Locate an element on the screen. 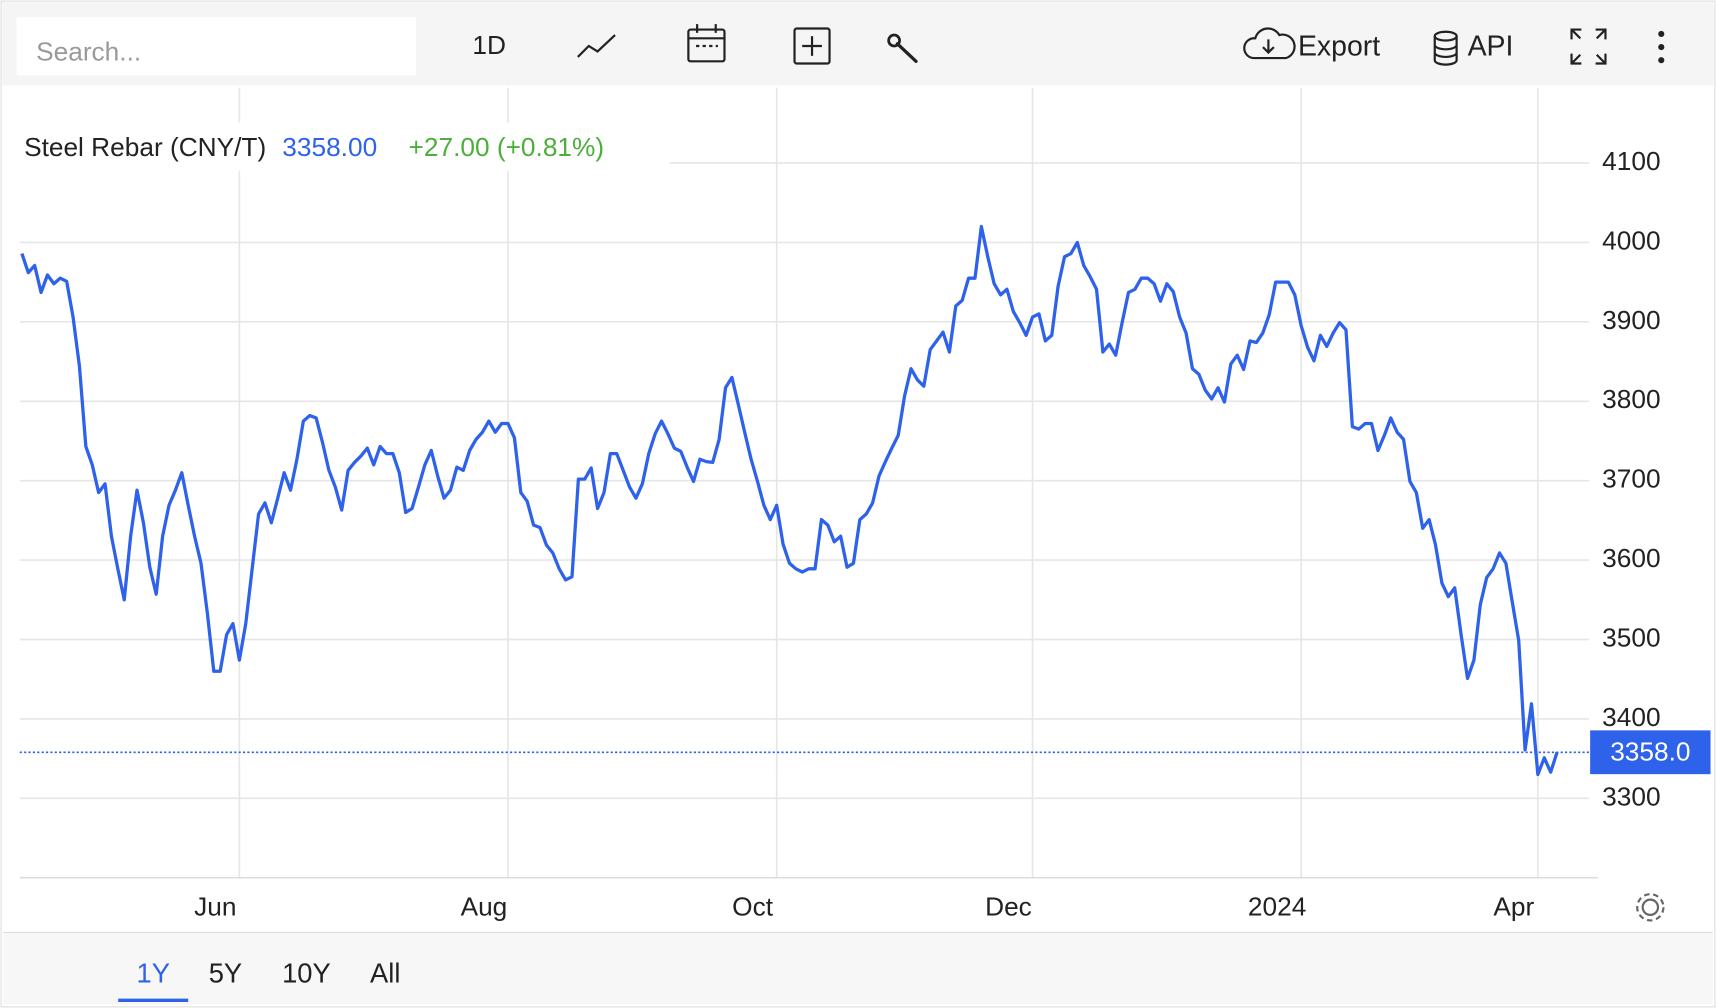 This screenshot has width=1716, height=1008. instrument-change: +27.00 (+0.81%) is located at coordinates (507, 147).